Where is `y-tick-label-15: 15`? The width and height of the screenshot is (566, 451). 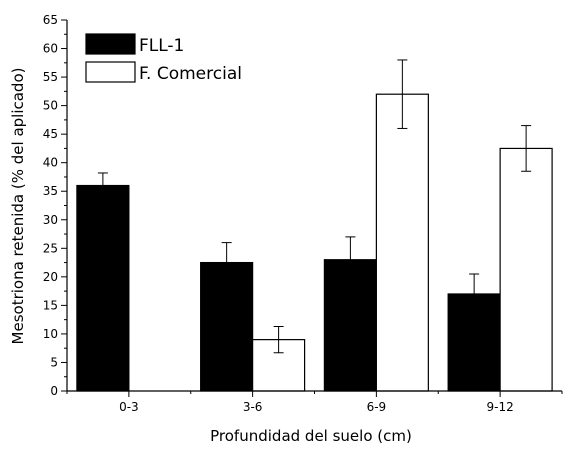 y-tick-label-15: 15 is located at coordinates (50, 305).